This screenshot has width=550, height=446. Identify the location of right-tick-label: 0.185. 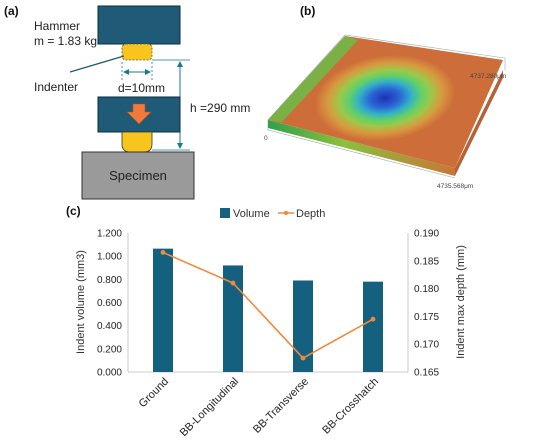
(426, 261).